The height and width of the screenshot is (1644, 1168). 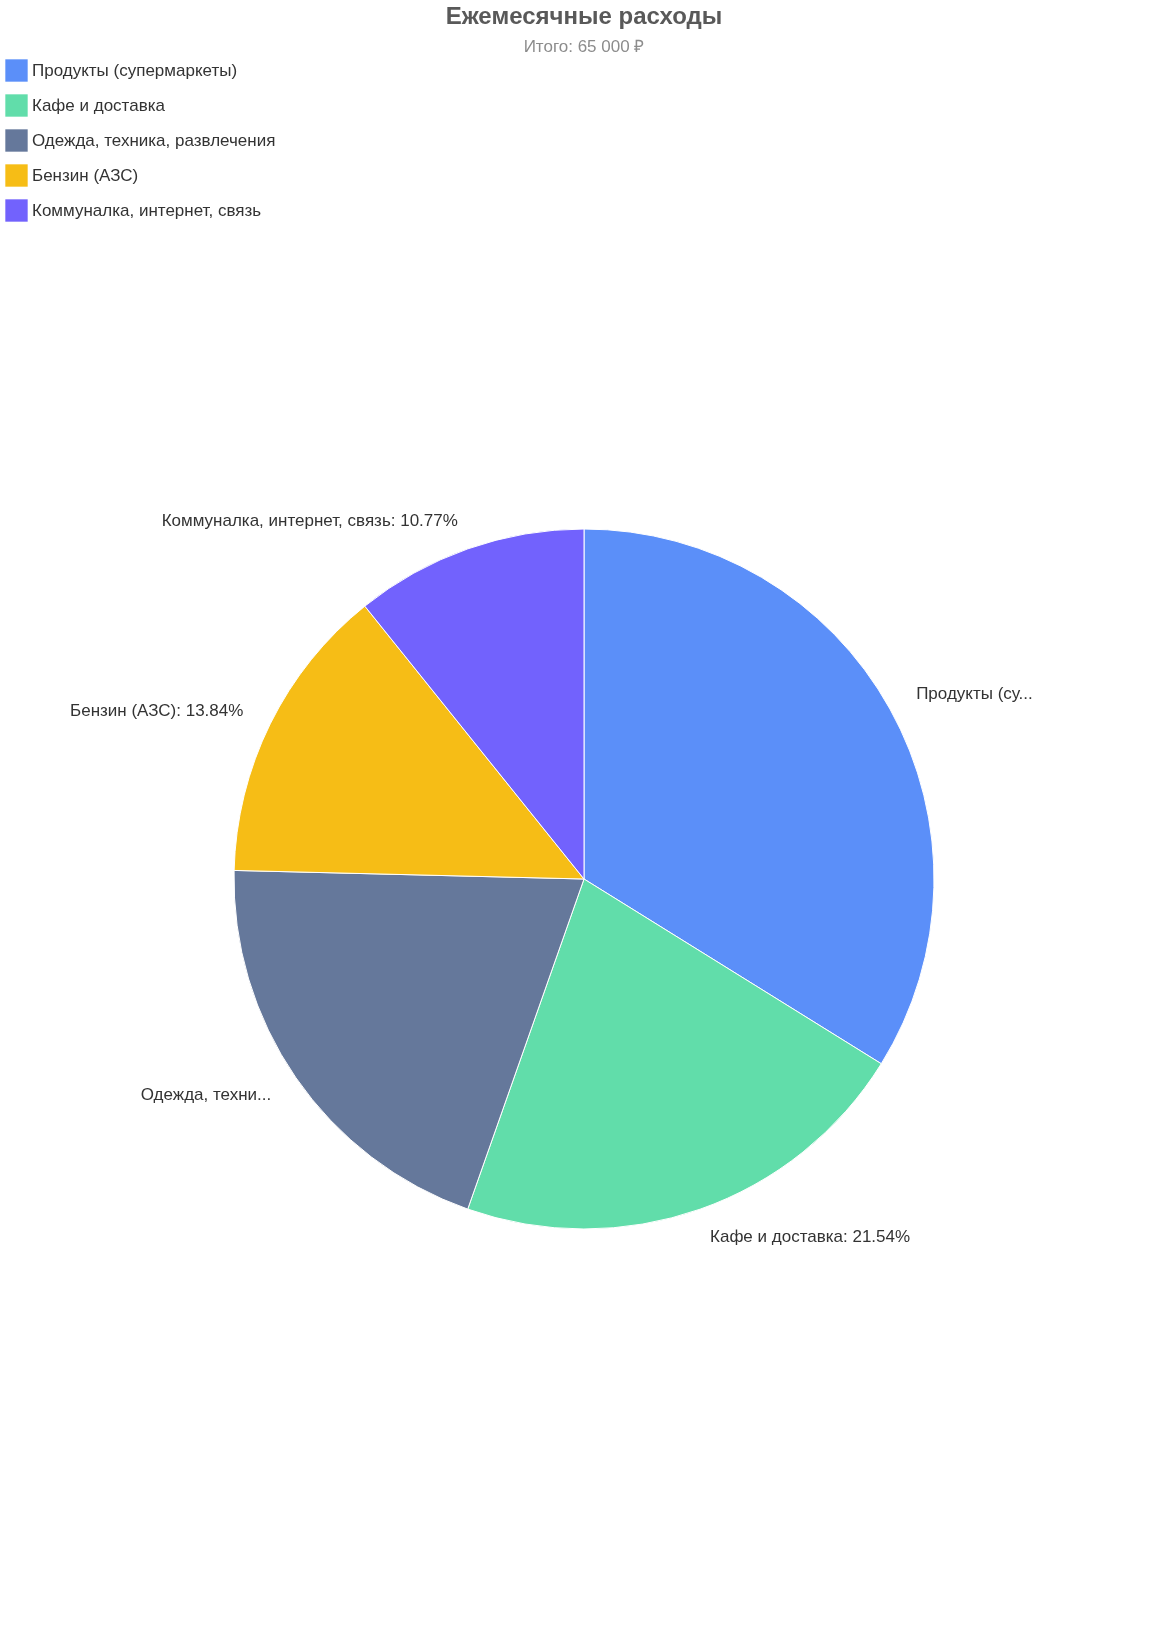 What do you see at coordinates (584, 46) in the screenshot?
I see `chart-subtitle: Итого: 65 000 ₽` at bounding box center [584, 46].